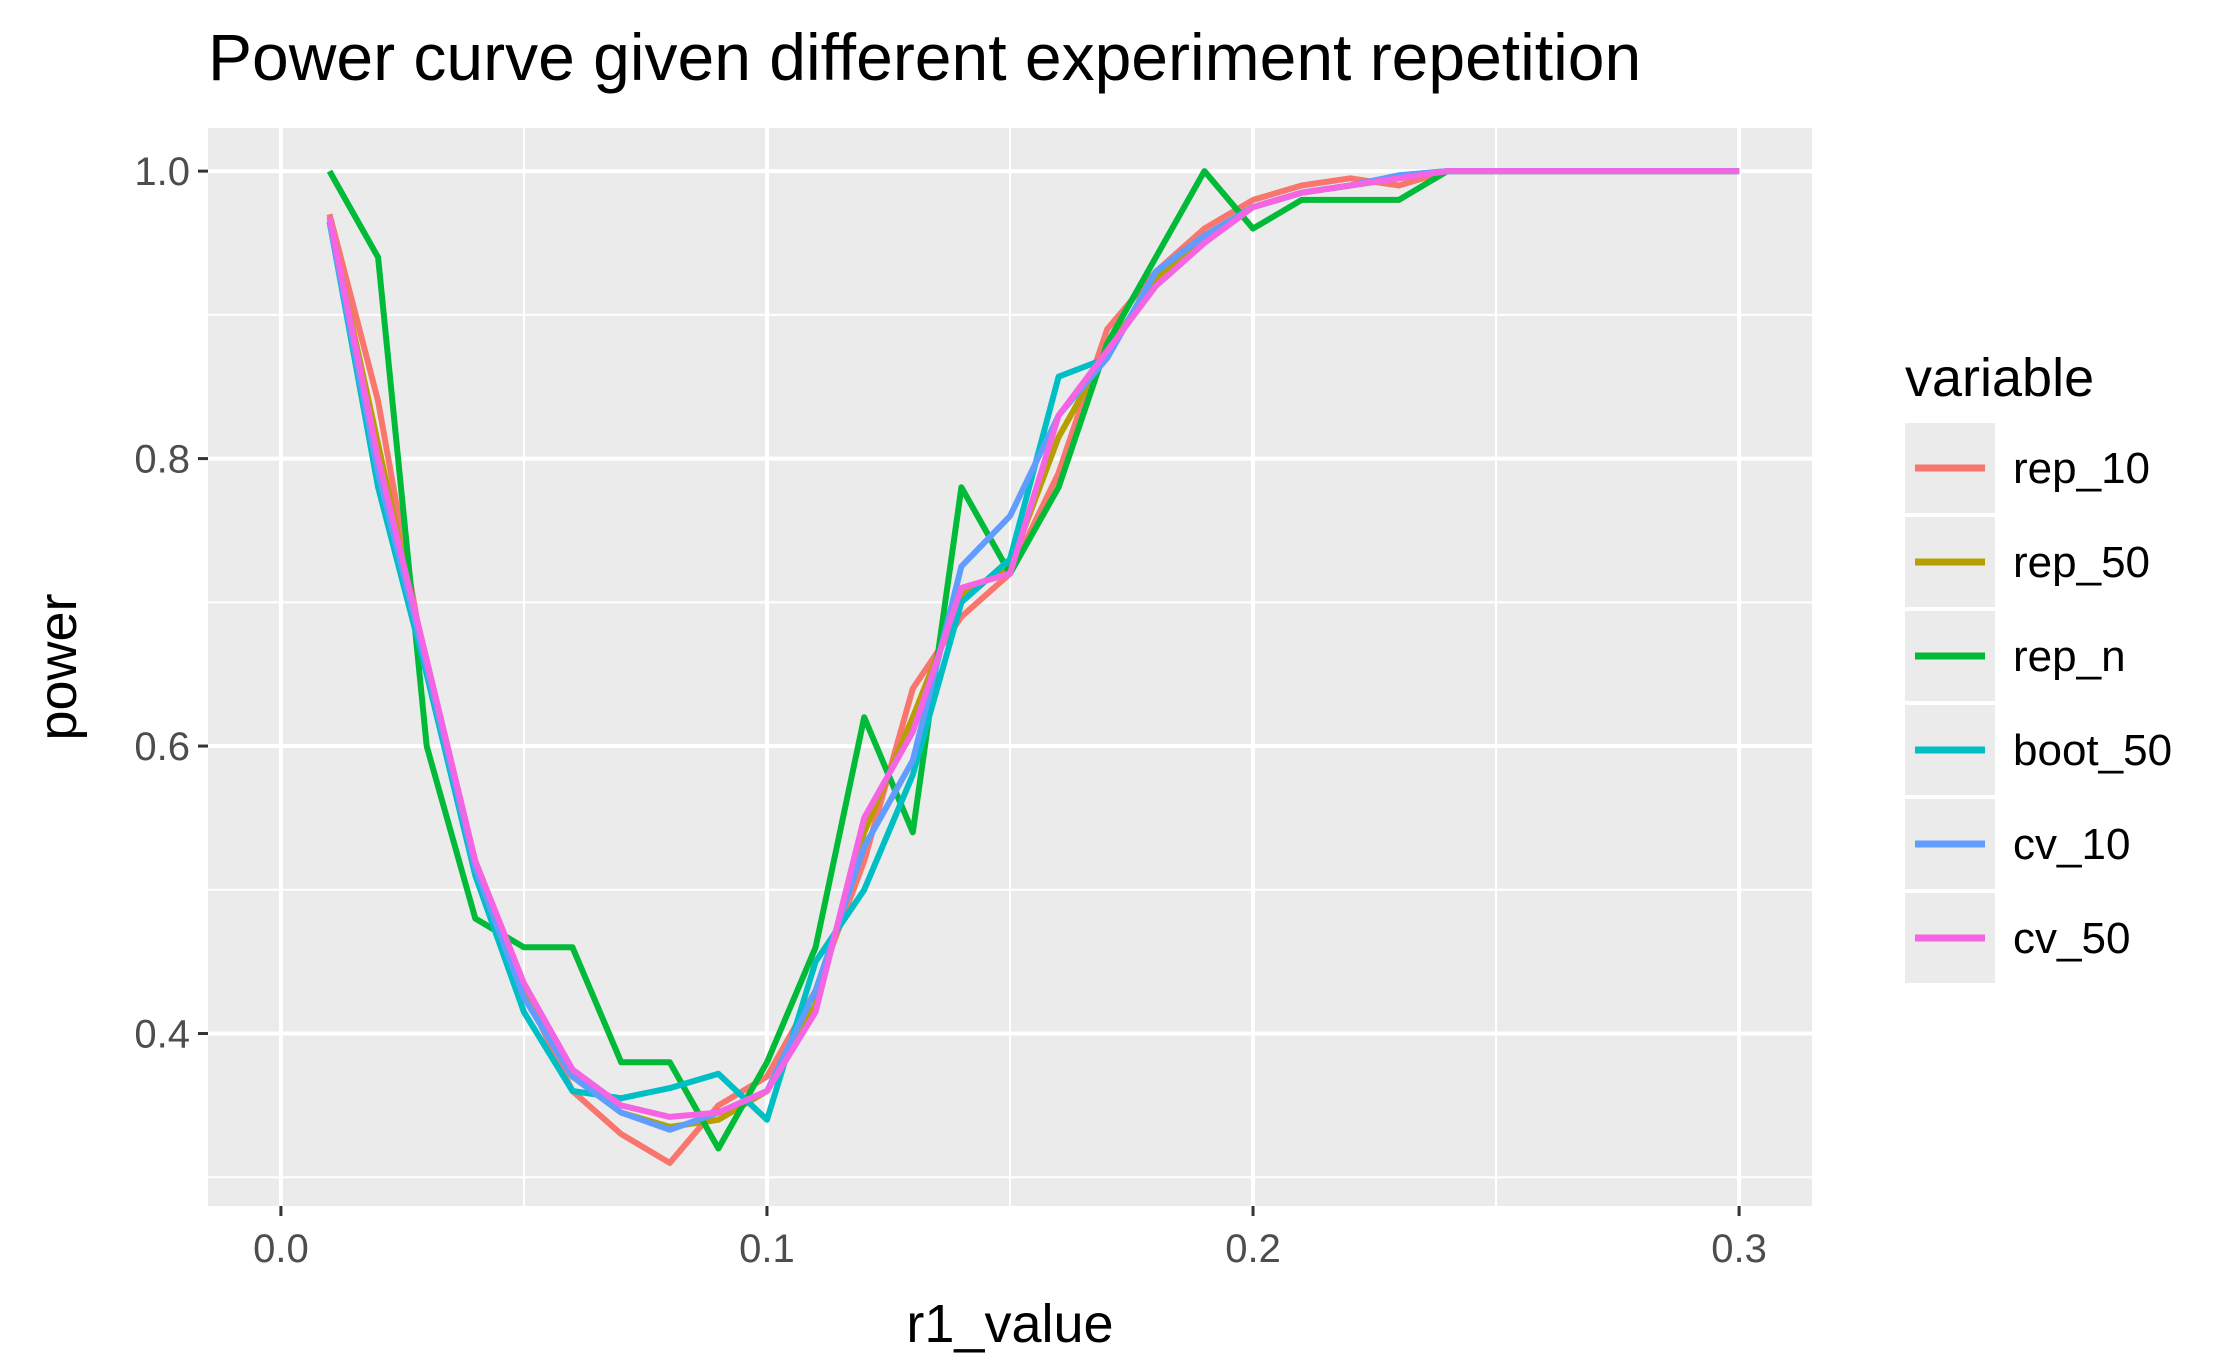 Image resolution: width=2216 pixels, height=1368 pixels. What do you see at coordinates (2071, 844) in the screenshot?
I see `legend-label-cv-10: cv_10` at bounding box center [2071, 844].